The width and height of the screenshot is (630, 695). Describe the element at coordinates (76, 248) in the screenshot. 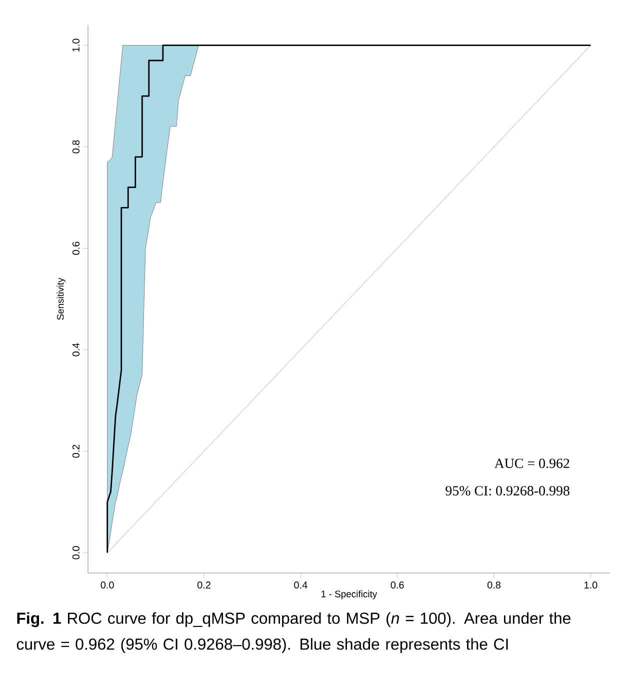

I see `y-tick-label: 0.6` at that location.